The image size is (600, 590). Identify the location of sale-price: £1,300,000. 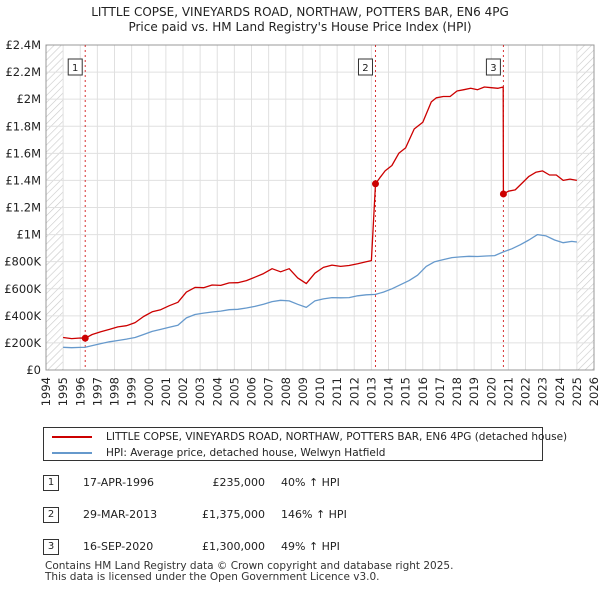
(233, 546).